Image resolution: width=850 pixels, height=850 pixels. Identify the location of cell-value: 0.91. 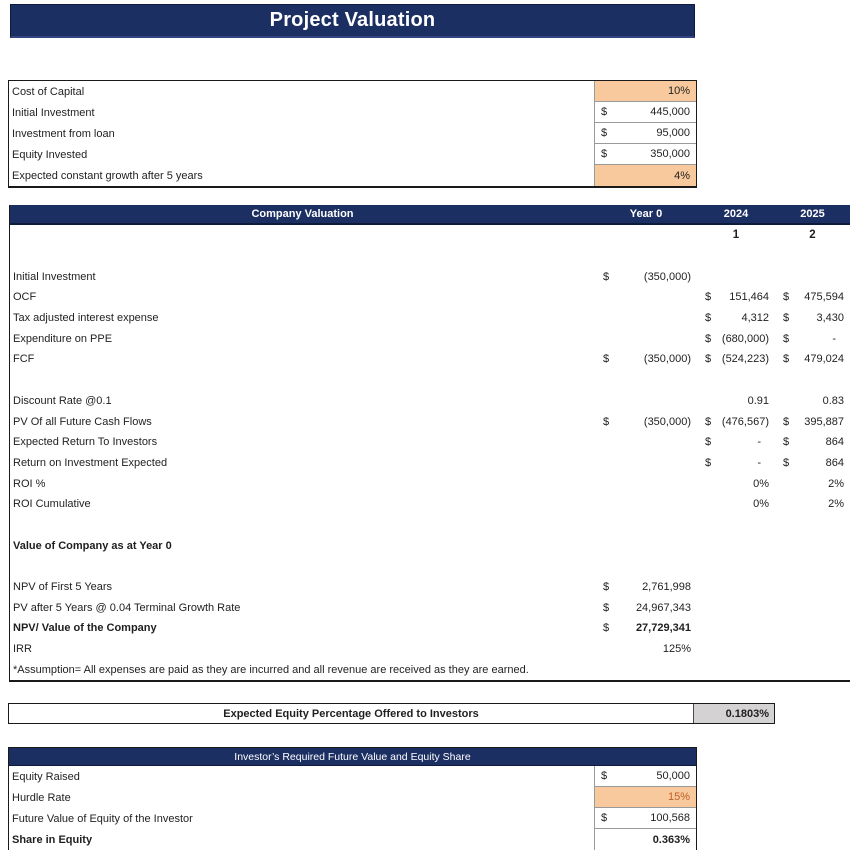
(758, 400).